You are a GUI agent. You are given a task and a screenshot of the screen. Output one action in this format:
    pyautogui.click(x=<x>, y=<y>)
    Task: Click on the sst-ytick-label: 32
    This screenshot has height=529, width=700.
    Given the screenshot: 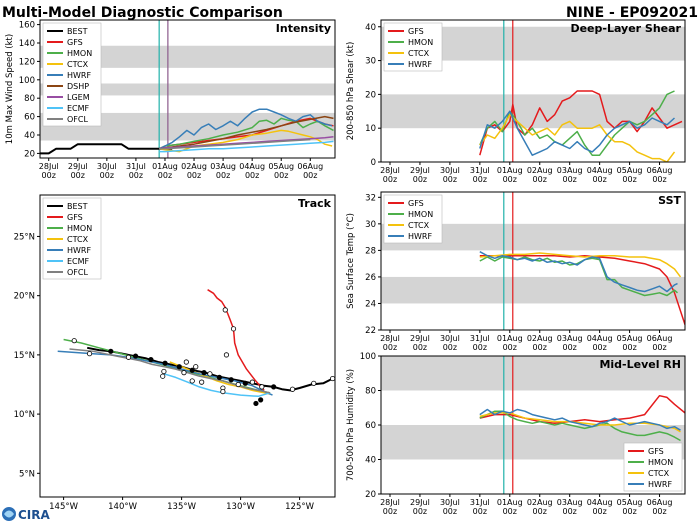 What is the action you would take?
    pyautogui.click(x=370, y=198)
    